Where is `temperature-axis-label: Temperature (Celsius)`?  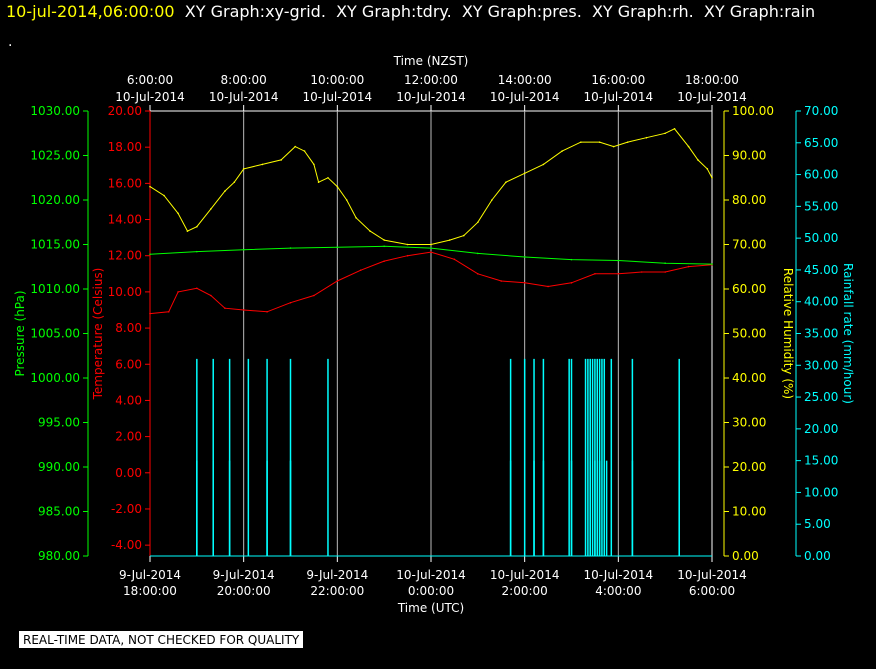
temperature-axis-label: Temperature (Celsius) is located at coordinates (98, 334).